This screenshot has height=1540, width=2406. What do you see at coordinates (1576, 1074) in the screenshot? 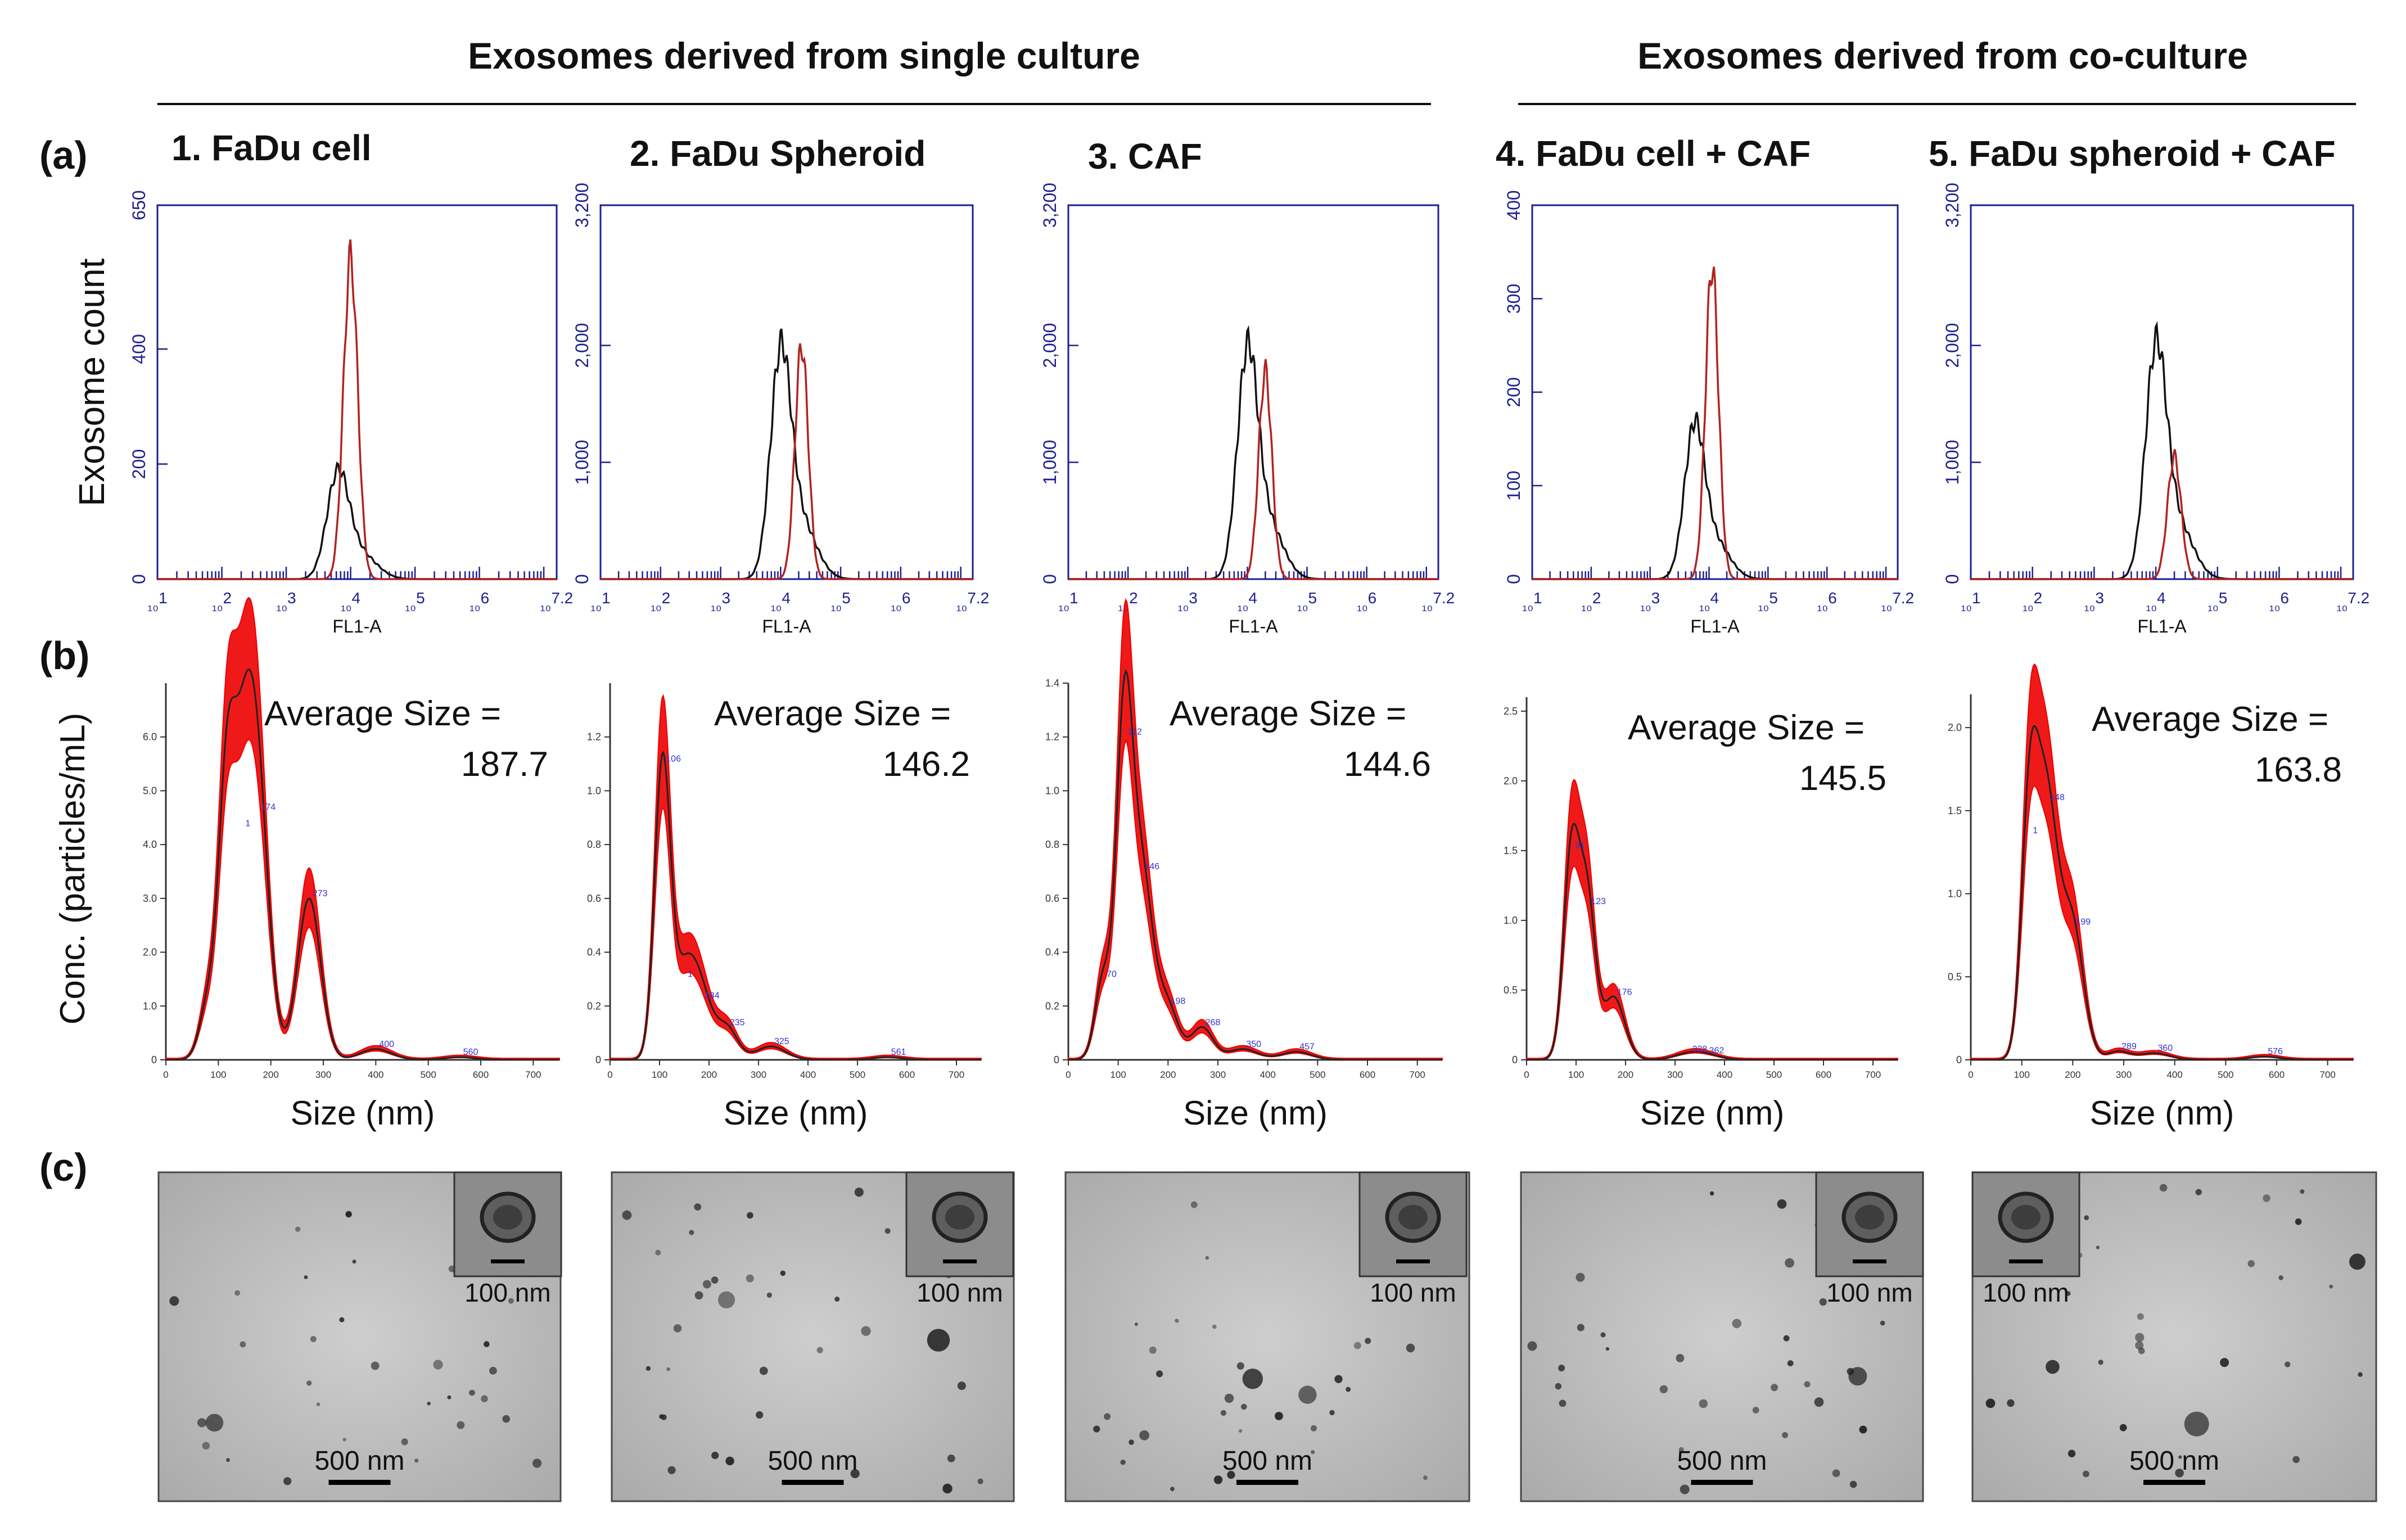
I see `x-tick-label: 100` at bounding box center [1576, 1074].